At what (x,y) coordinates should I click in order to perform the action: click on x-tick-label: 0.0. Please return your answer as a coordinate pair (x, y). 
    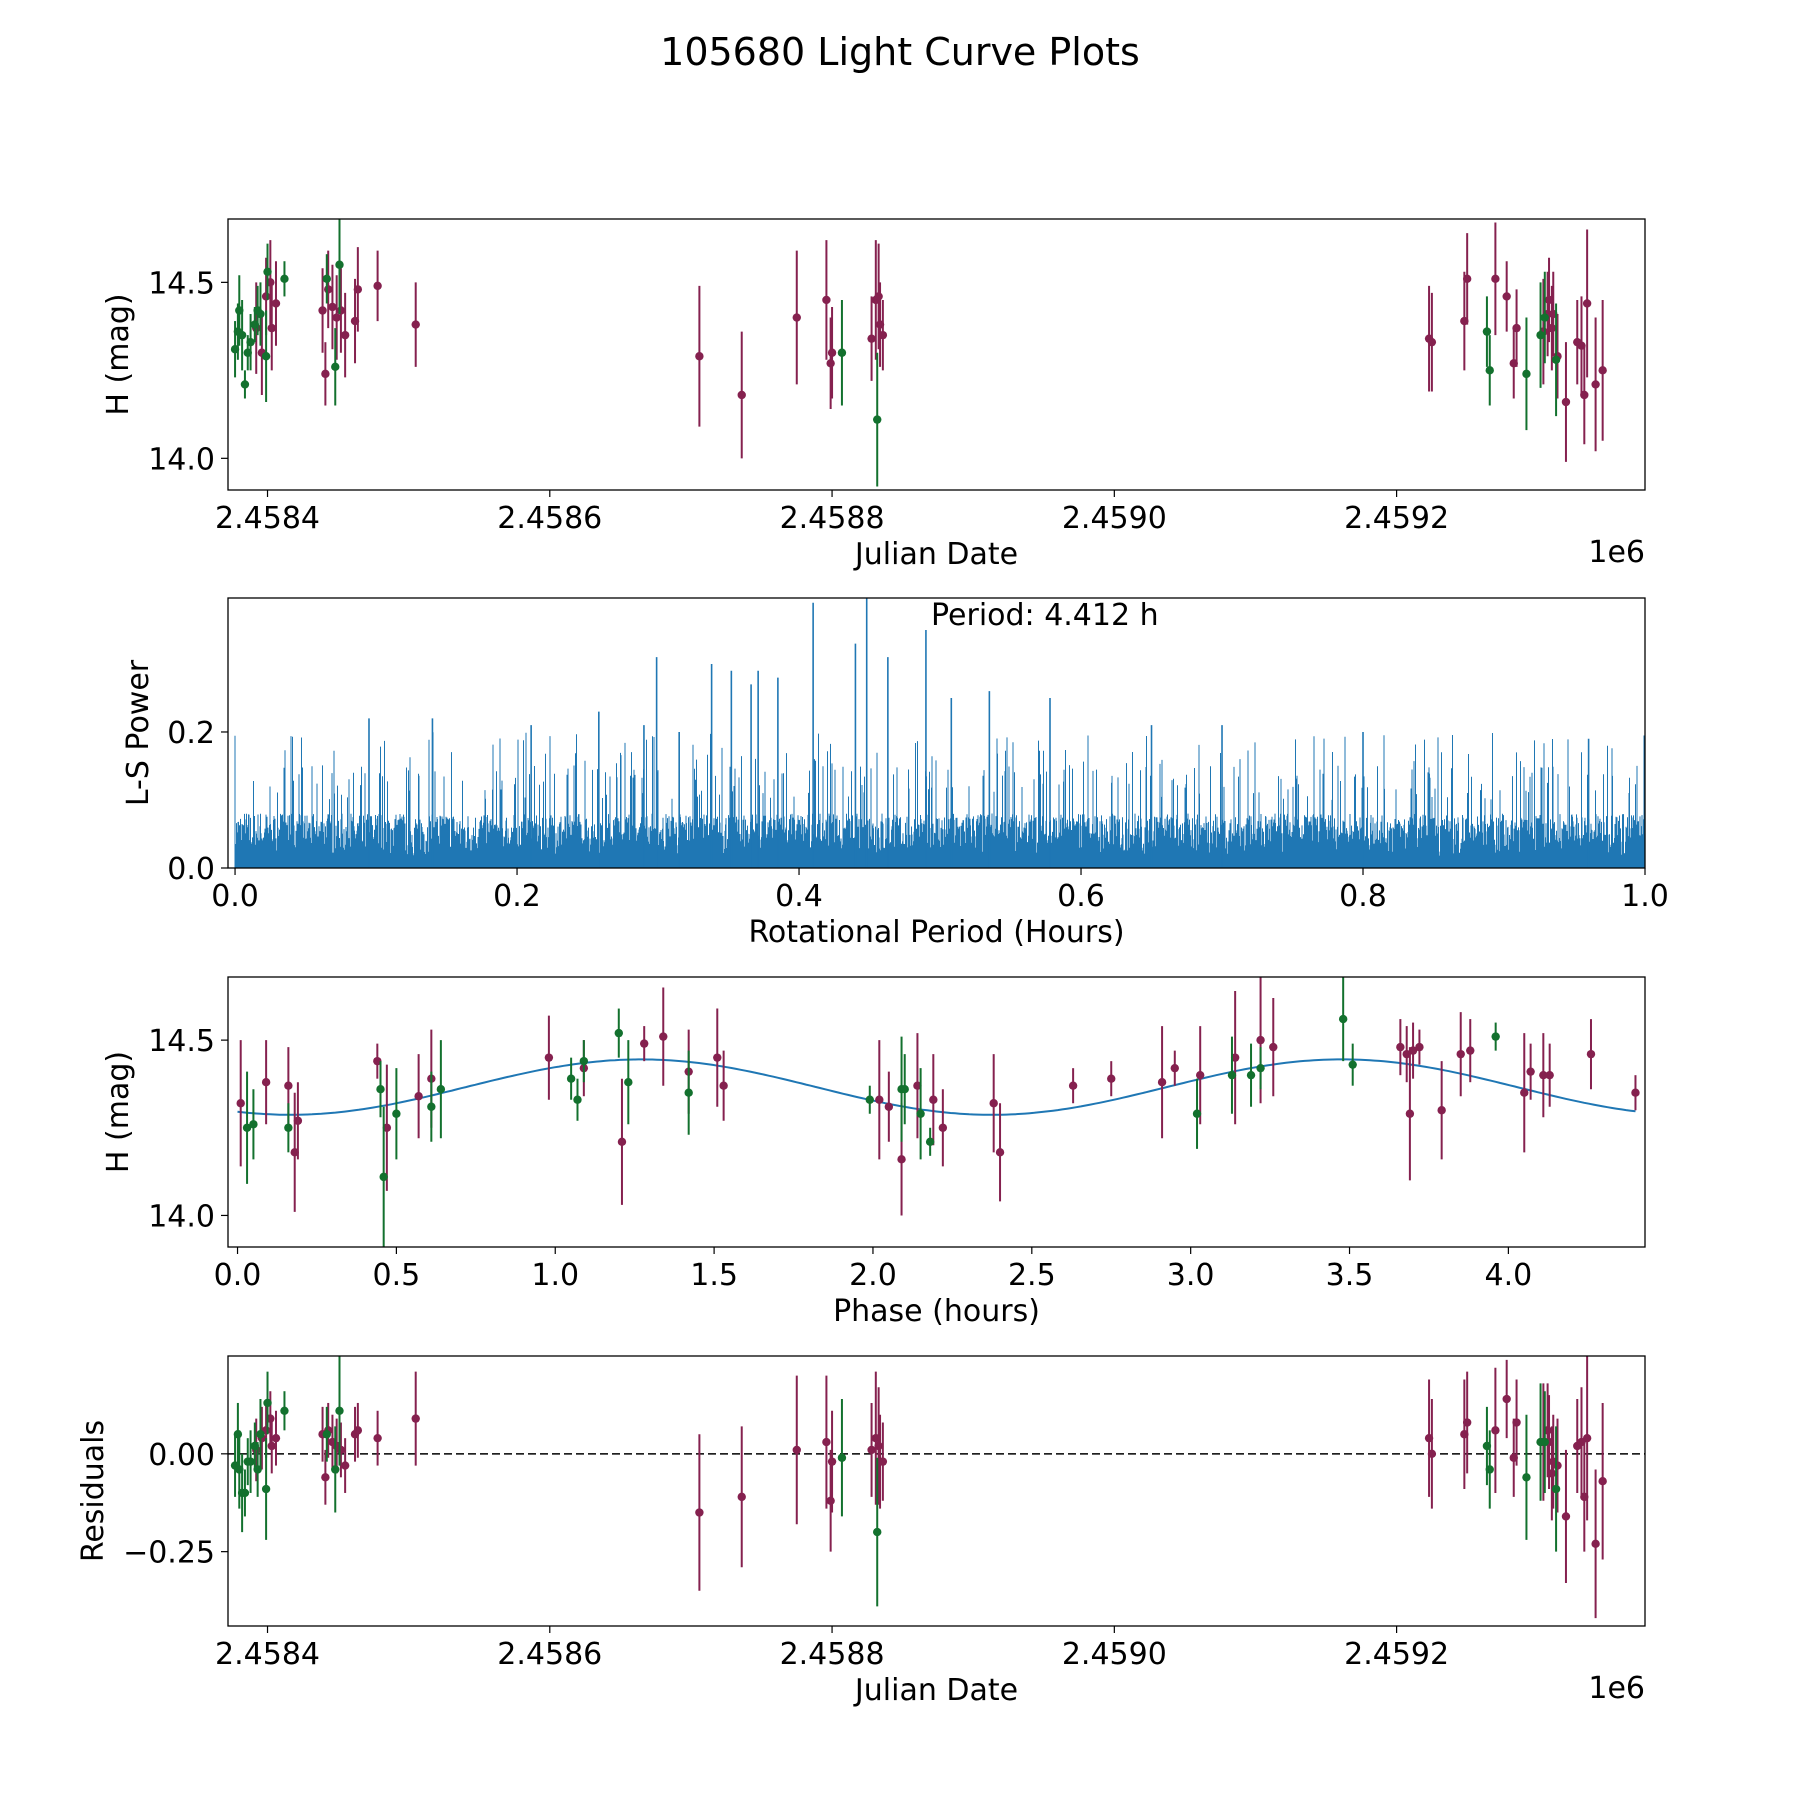
    Looking at the image, I should click on (235, 896).